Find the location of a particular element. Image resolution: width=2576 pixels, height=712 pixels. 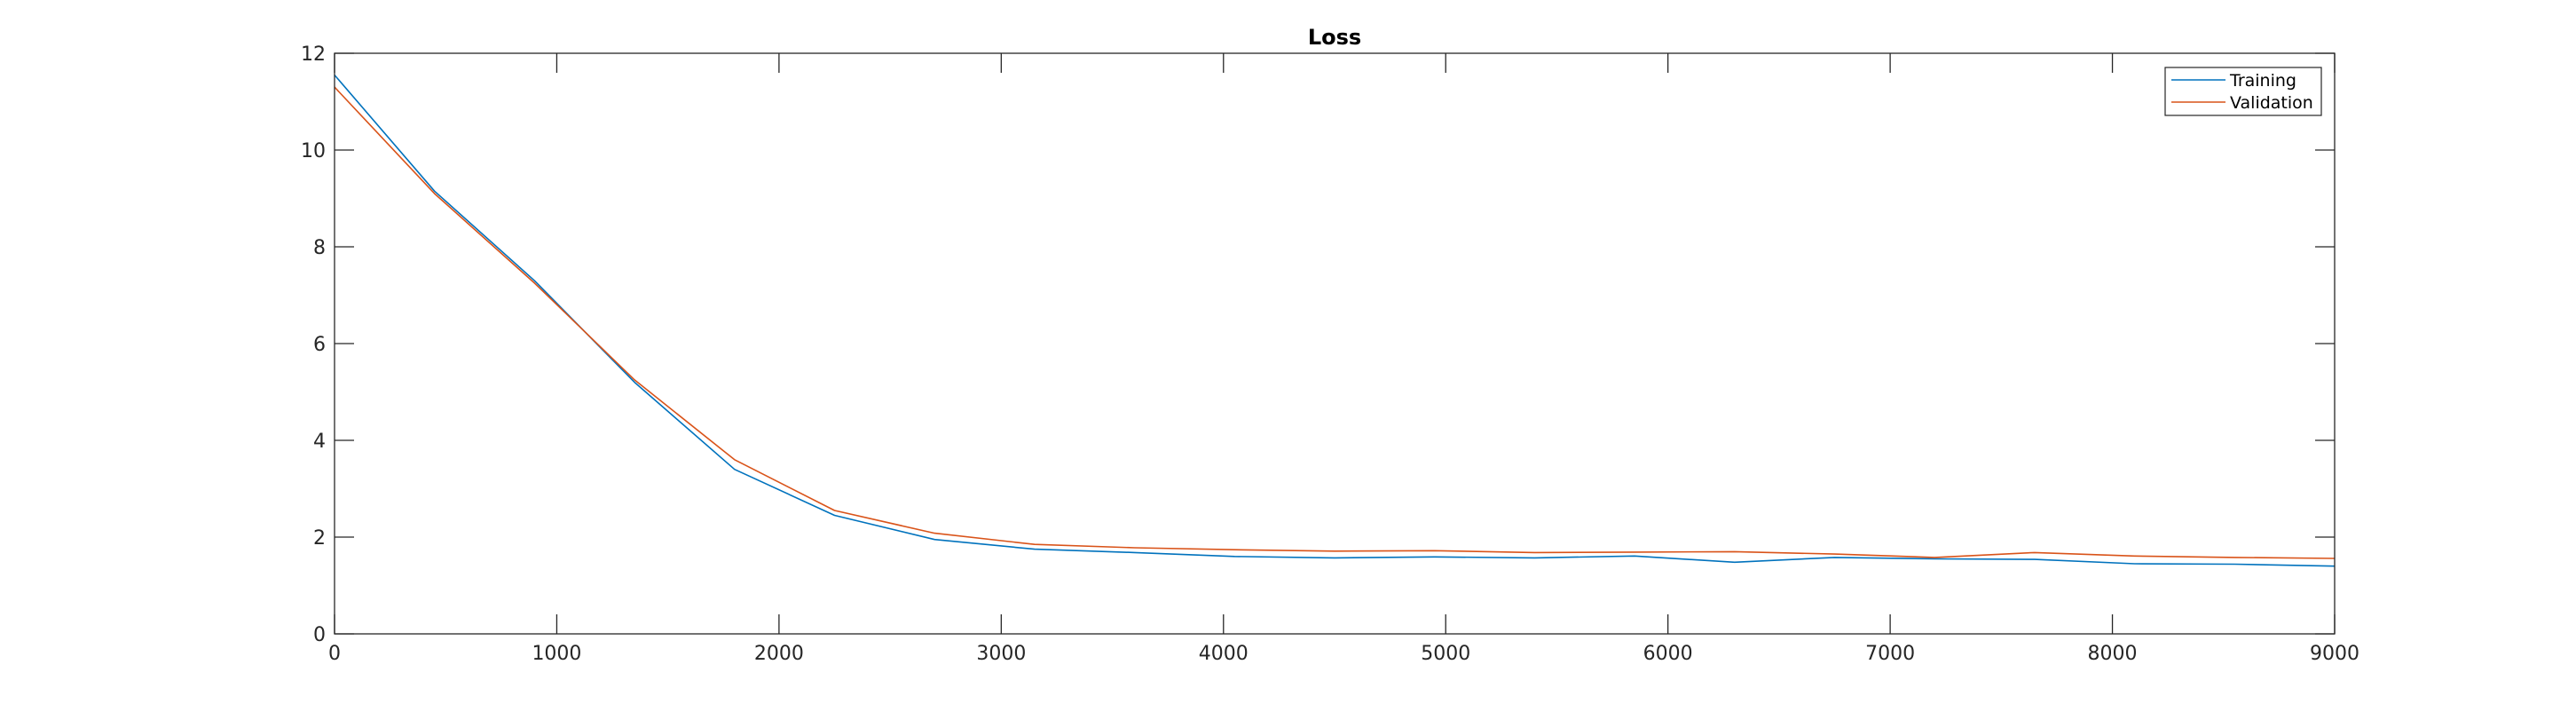

x-tick-label: 8000 is located at coordinates (2113, 654).